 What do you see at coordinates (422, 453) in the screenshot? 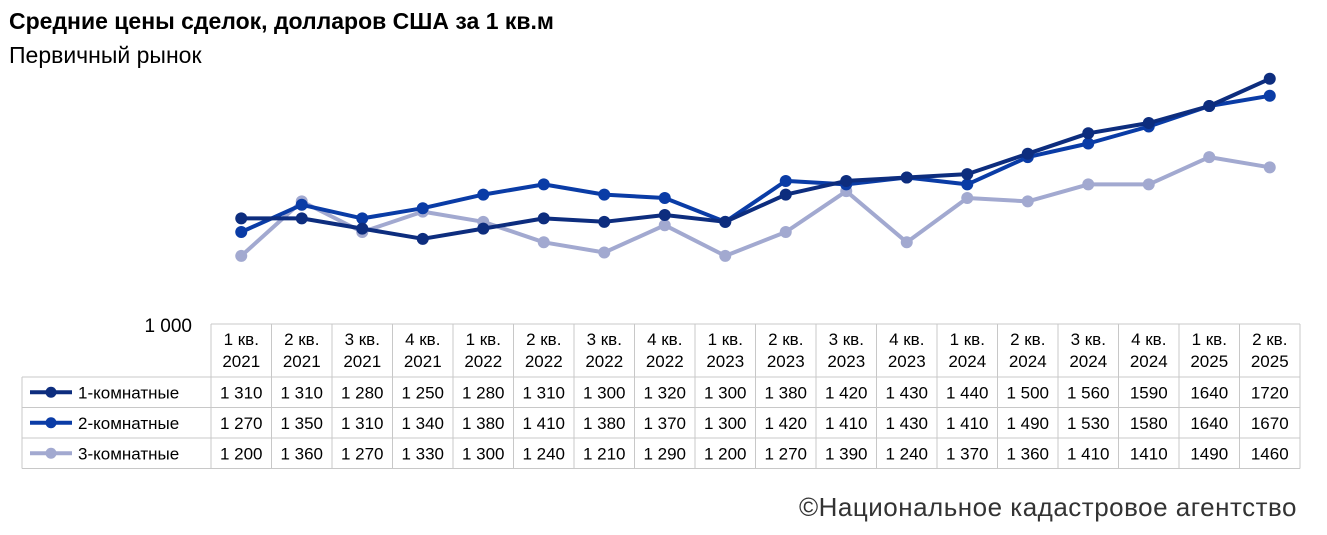
I see `table-value-cell: 1 330` at bounding box center [422, 453].